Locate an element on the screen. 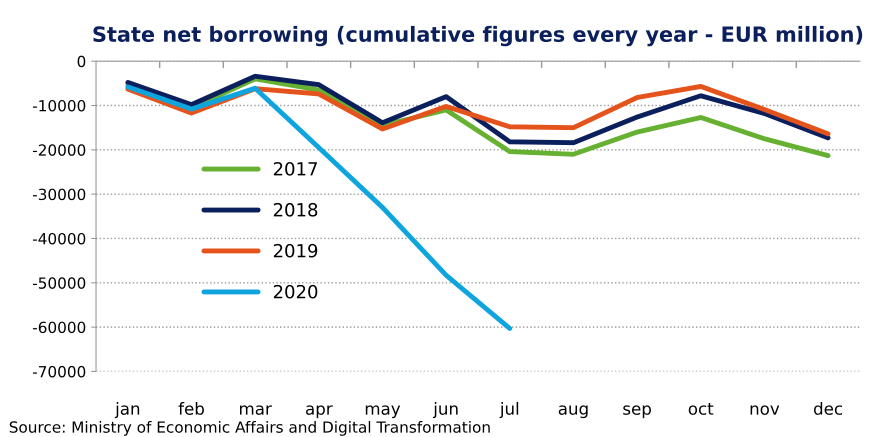 This screenshot has width=873, height=437. chart-title: State net borrowing (cumulative figures every year - EUR million) is located at coordinates (477, 36).